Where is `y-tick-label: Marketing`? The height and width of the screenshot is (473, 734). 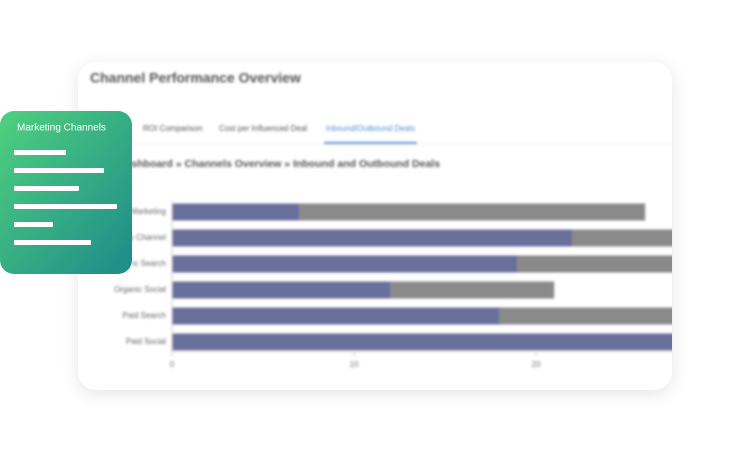 y-tick-label: Marketing is located at coordinates (148, 211).